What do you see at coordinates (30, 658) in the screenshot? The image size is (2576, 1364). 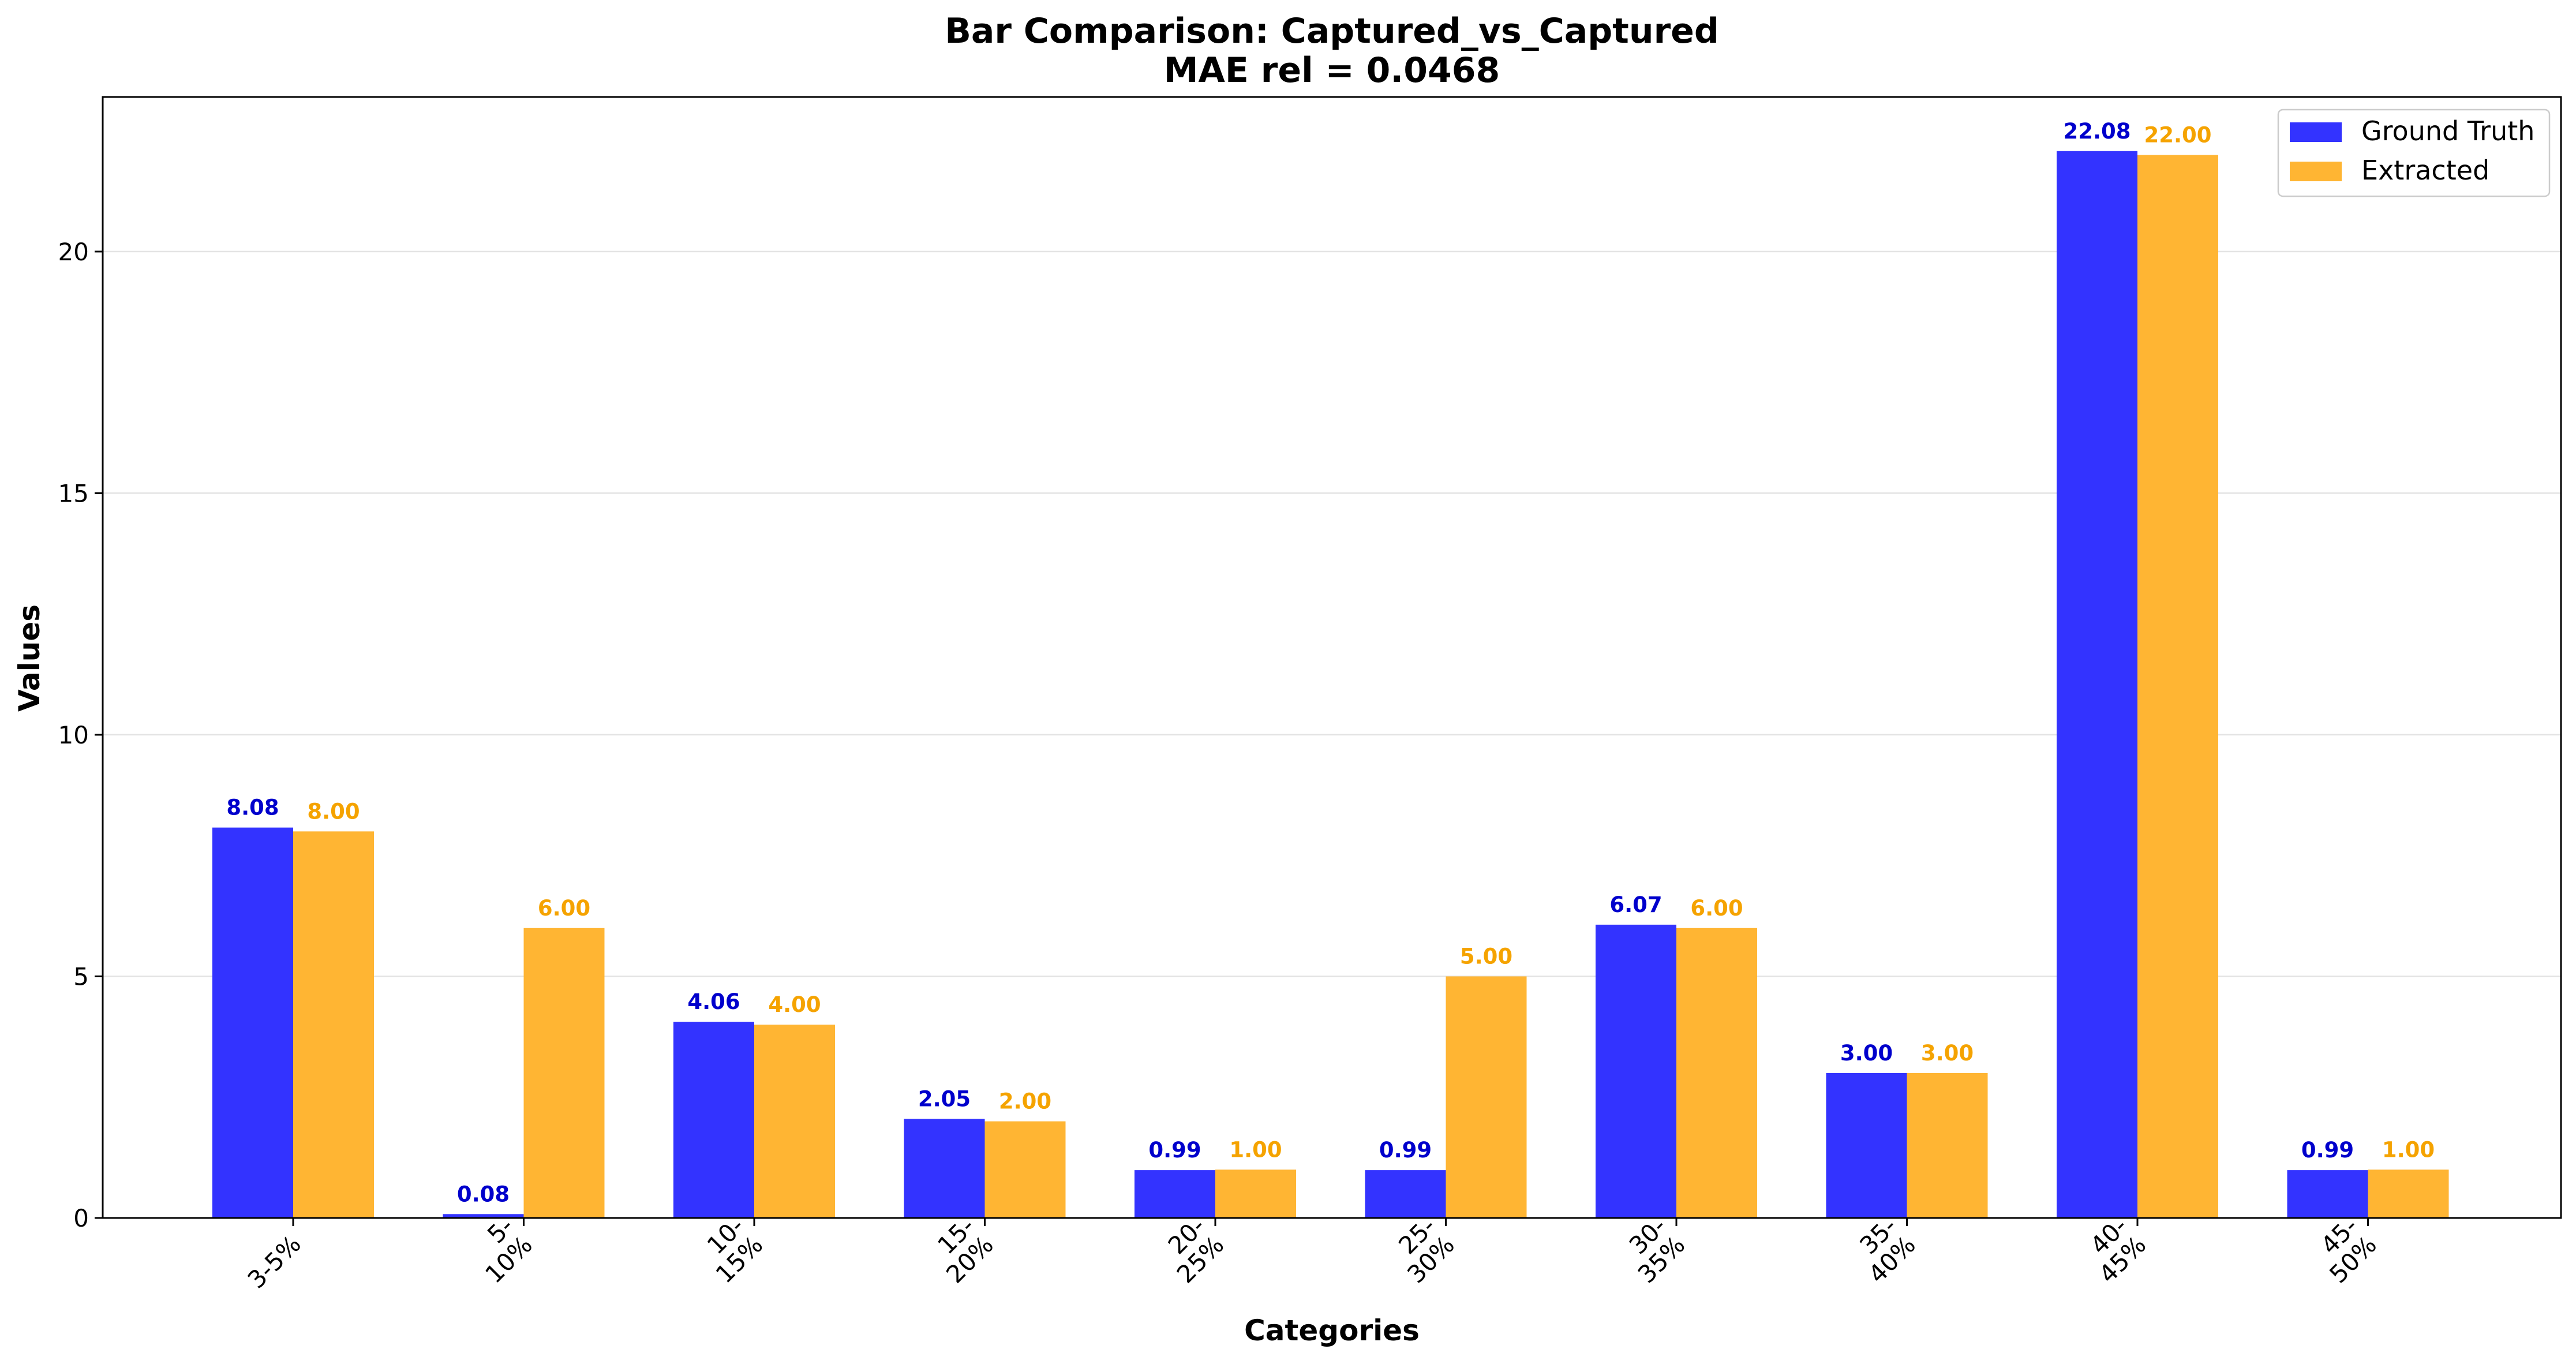 I see `y-axis-label: Values` at bounding box center [30, 658].